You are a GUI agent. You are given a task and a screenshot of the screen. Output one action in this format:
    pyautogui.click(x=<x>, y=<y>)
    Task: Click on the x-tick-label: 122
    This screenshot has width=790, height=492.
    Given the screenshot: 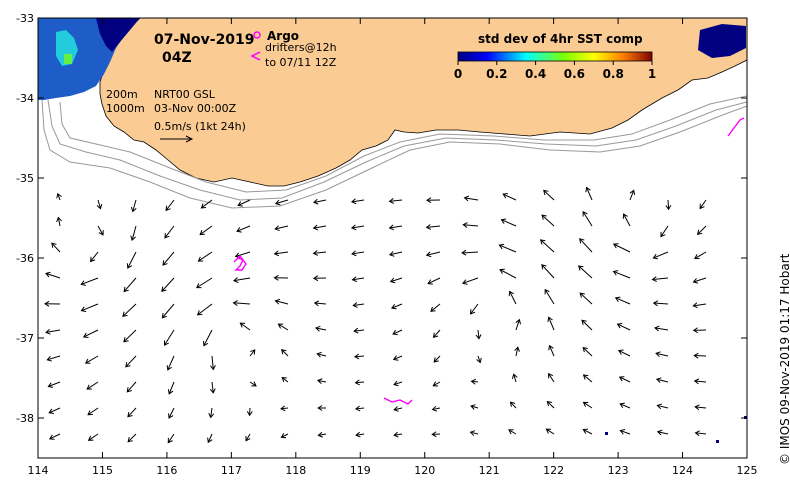 What is the action you would take?
    pyautogui.click(x=553, y=470)
    